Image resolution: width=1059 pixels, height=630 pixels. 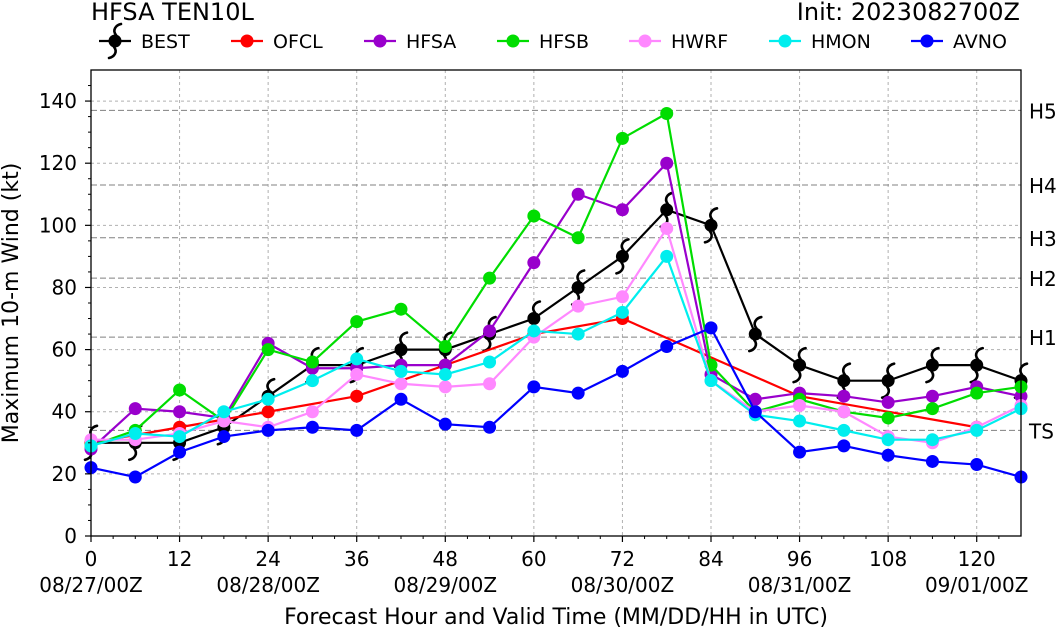 What do you see at coordinates (1043, 111) in the screenshot?
I see `category-label: H5` at bounding box center [1043, 111].